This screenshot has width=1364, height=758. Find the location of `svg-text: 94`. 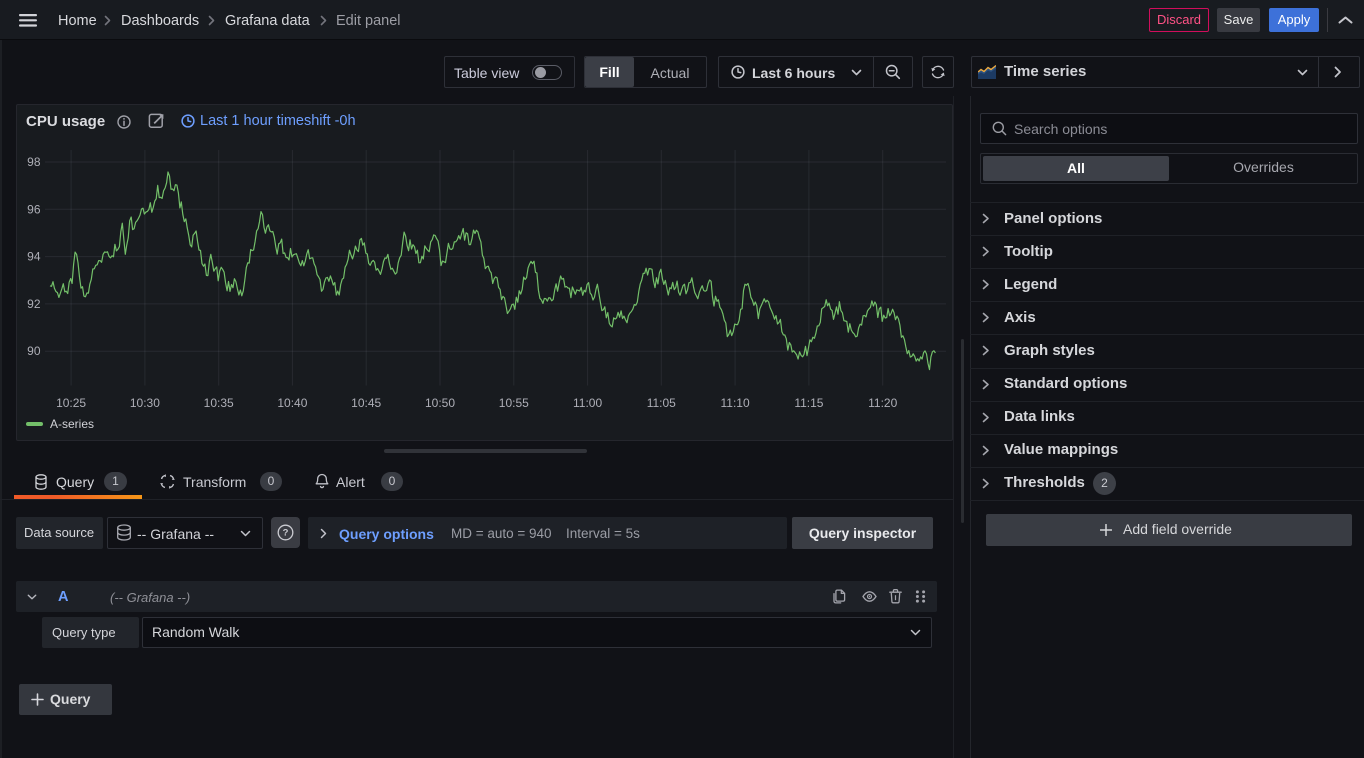

svg-text: 94 is located at coordinates (34, 257).